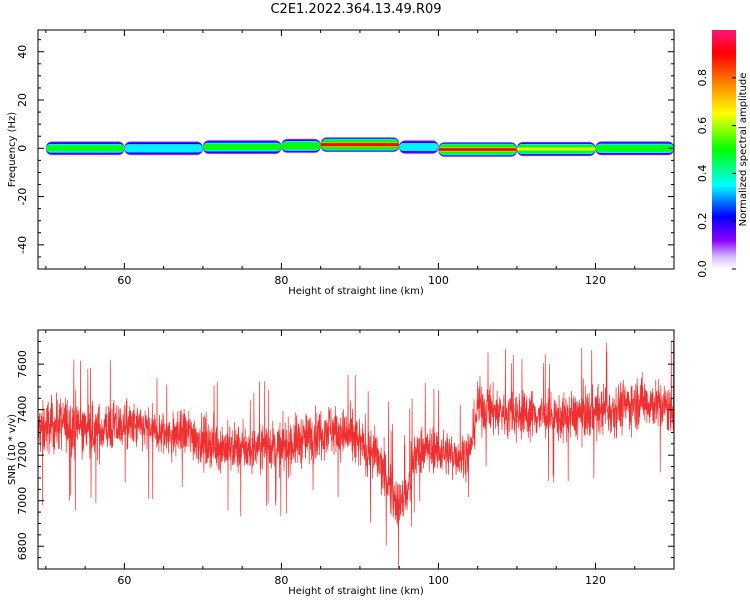 Image resolution: width=750 pixels, height=600 pixels. Describe the element at coordinates (22, 148) in the screenshot. I see `spectrogram-y-tick-label: 0` at that location.